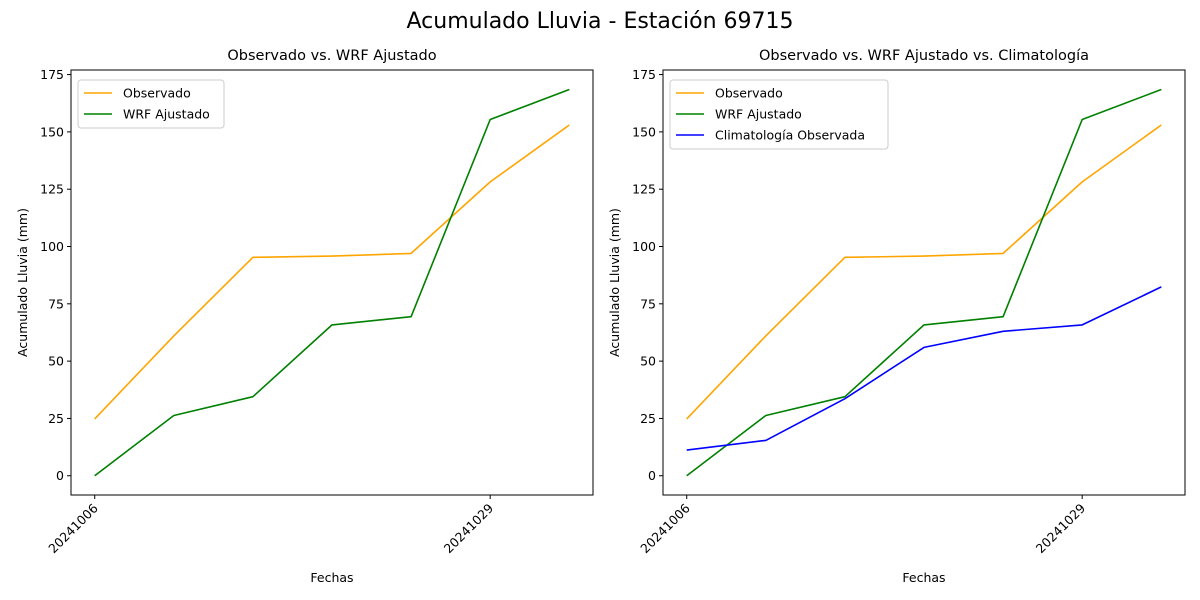 The image size is (1200, 600). What do you see at coordinates (52, 189) in the screenshot?
I see `chart1-y-tick-label: 125` at bounding box center [52, 189].